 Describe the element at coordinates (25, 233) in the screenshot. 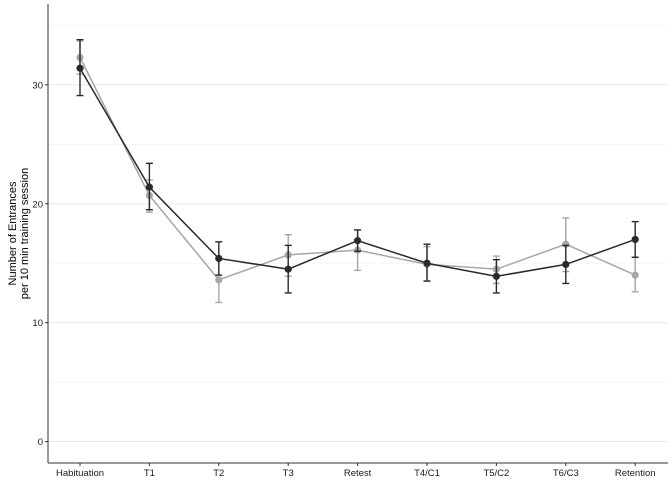

I see `y-axis-title-line: per 10 min training session` at that location.